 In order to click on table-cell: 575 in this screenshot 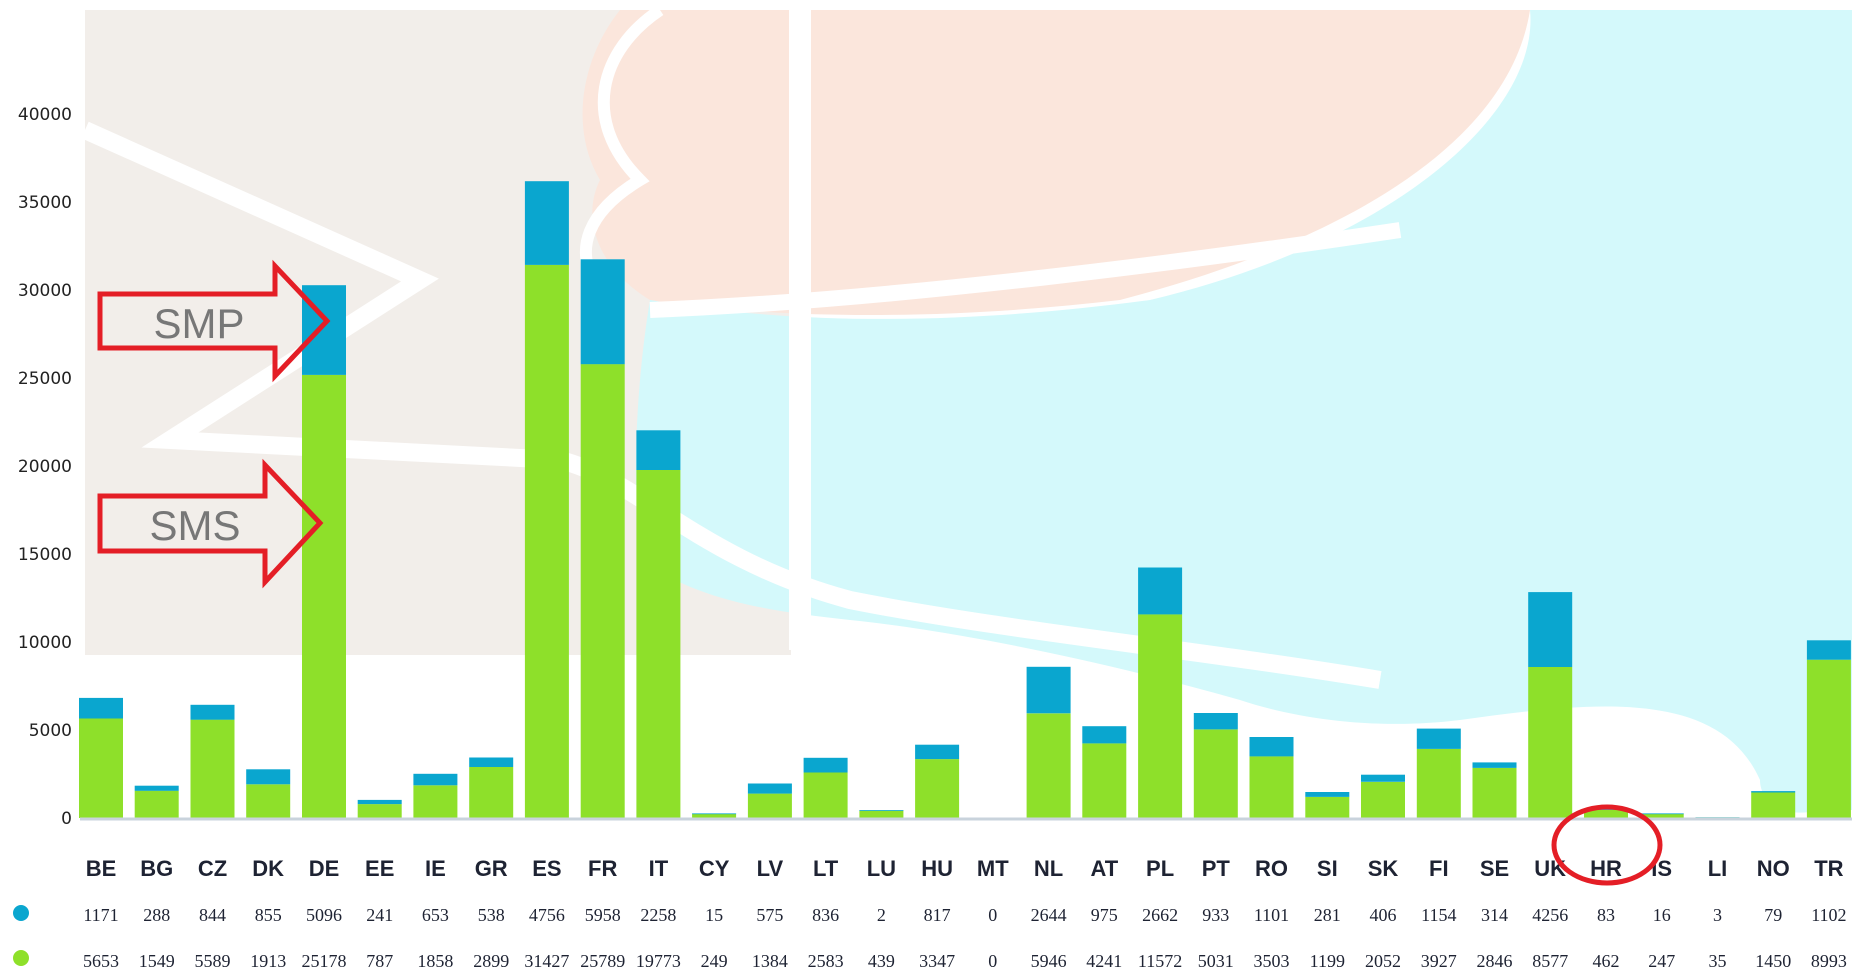, I will do `click(769, 915)`.